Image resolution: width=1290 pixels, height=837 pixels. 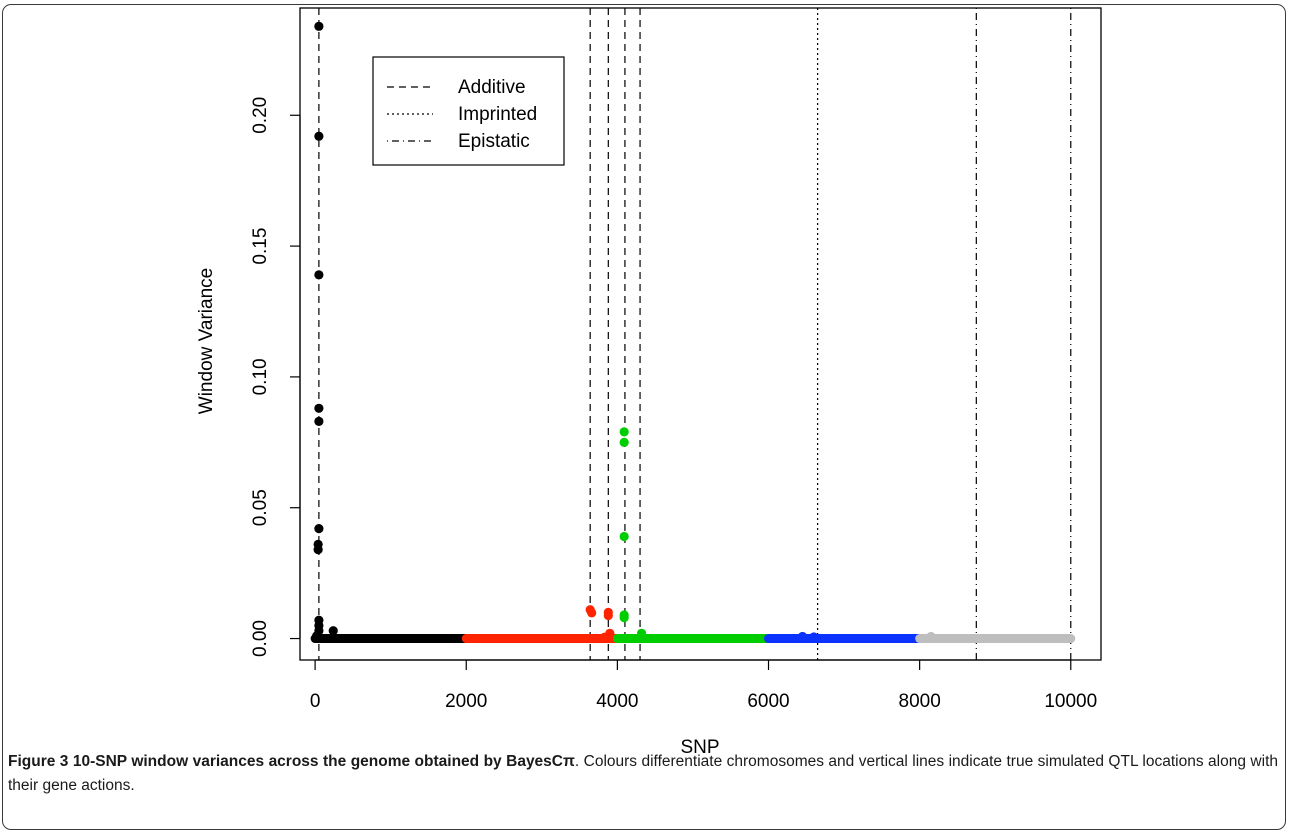 I want to click on y-tick-label: 0.00, so click(x=260, y=638).